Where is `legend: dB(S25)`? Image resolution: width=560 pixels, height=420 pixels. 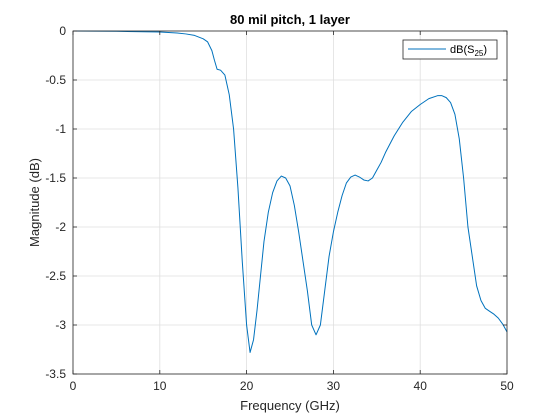
legend: dB(S25) is located at coordinates (450, 49).